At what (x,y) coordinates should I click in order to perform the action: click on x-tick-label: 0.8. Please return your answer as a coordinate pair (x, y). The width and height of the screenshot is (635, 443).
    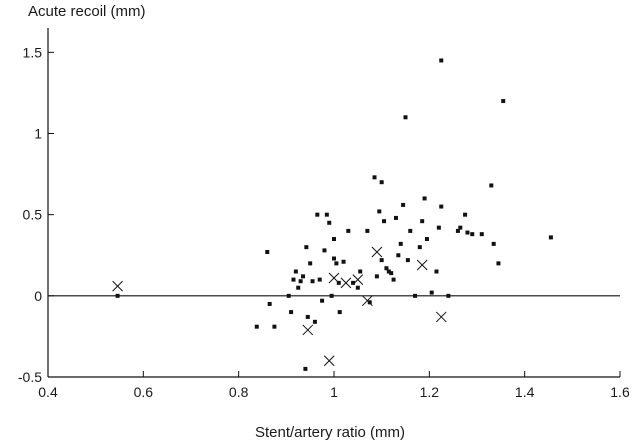
    Looking at the image, I should click on (239, 392).